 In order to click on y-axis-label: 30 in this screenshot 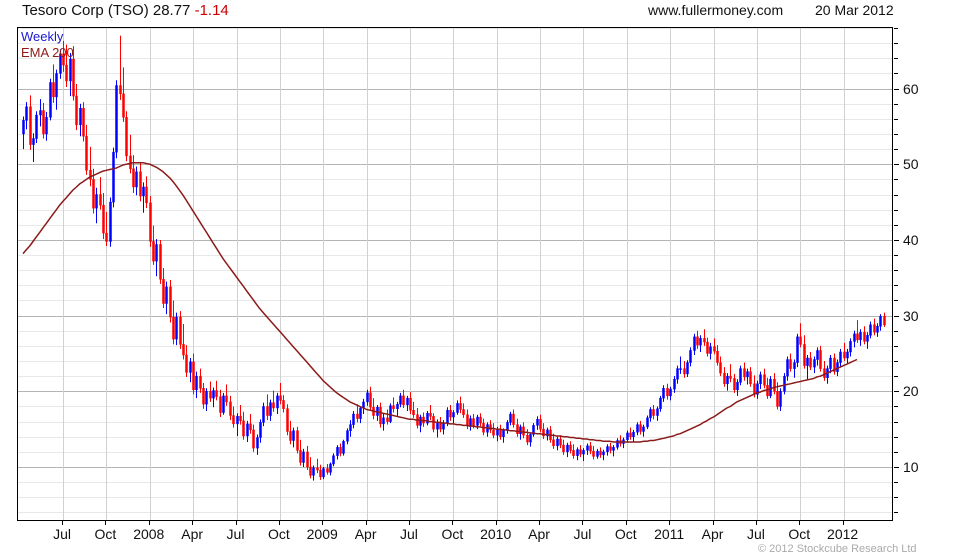, I will do `click(911, 315)`.